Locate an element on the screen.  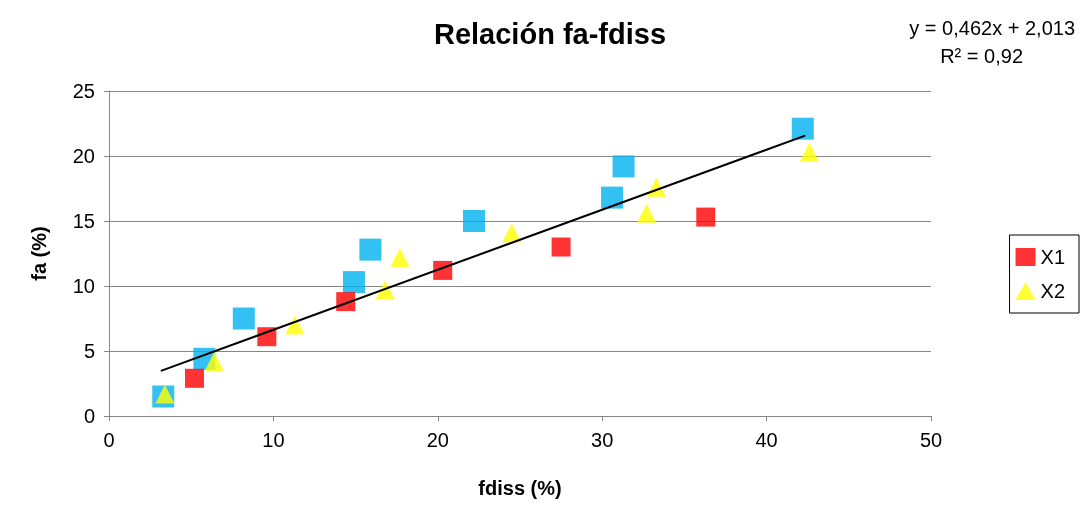
x-tick-label: 30 is located at coordinates (602, 440).